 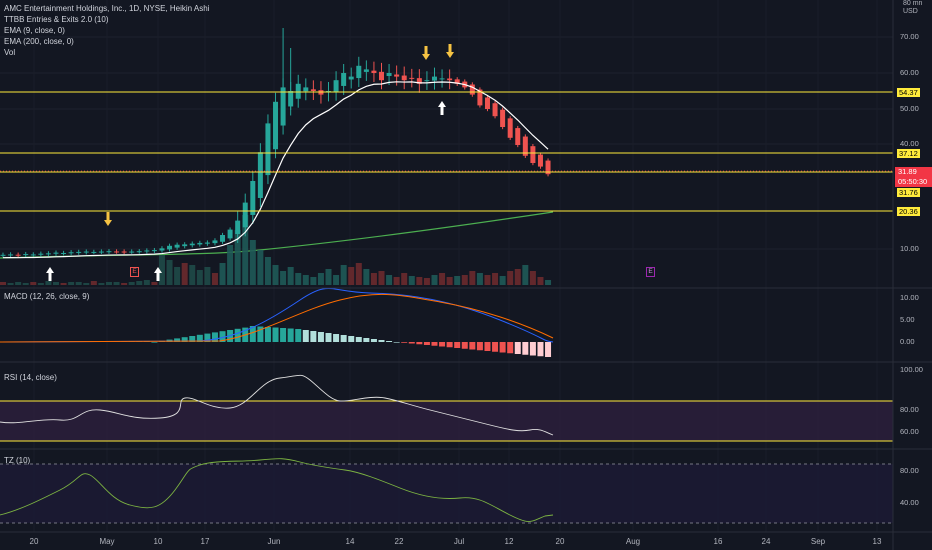 What do you see at coordinates (34, 30) in the screenshot?
I see `legend-ema9: EMA (9, close, 0)` at bounding box center [34, 30].